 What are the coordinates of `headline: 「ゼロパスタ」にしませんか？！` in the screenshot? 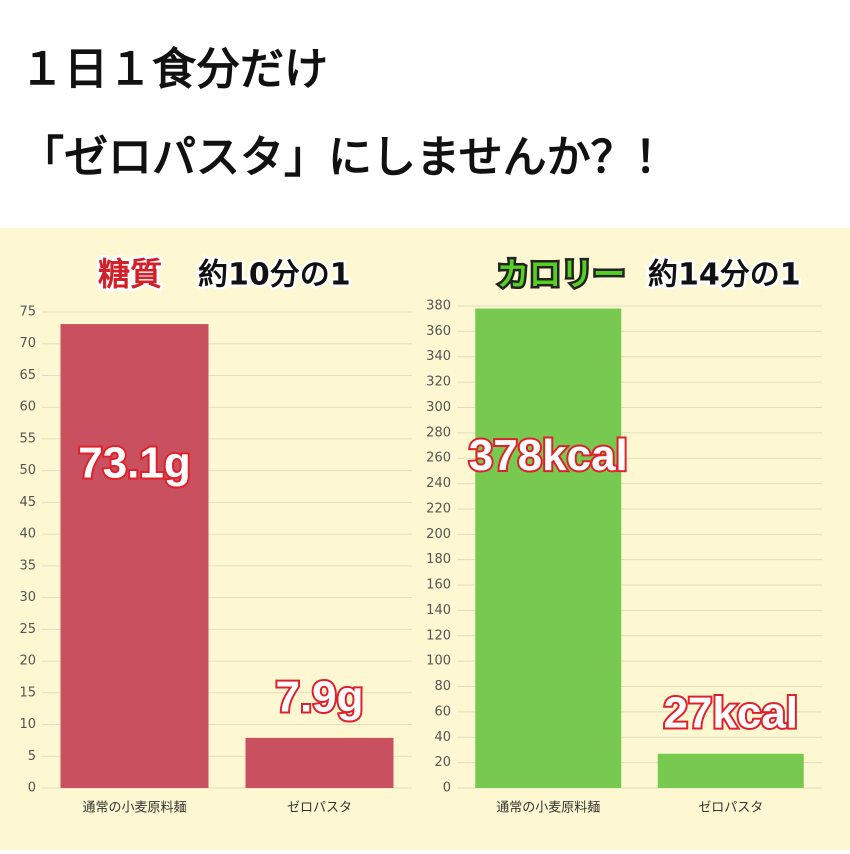 It's located at (349, 157).